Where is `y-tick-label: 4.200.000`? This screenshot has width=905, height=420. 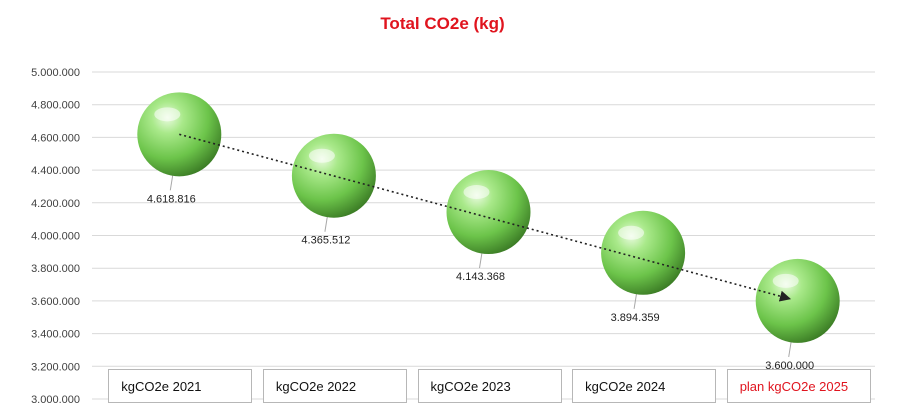 y-tick-label: 4.200.000 is located at coordinates (55, 204).